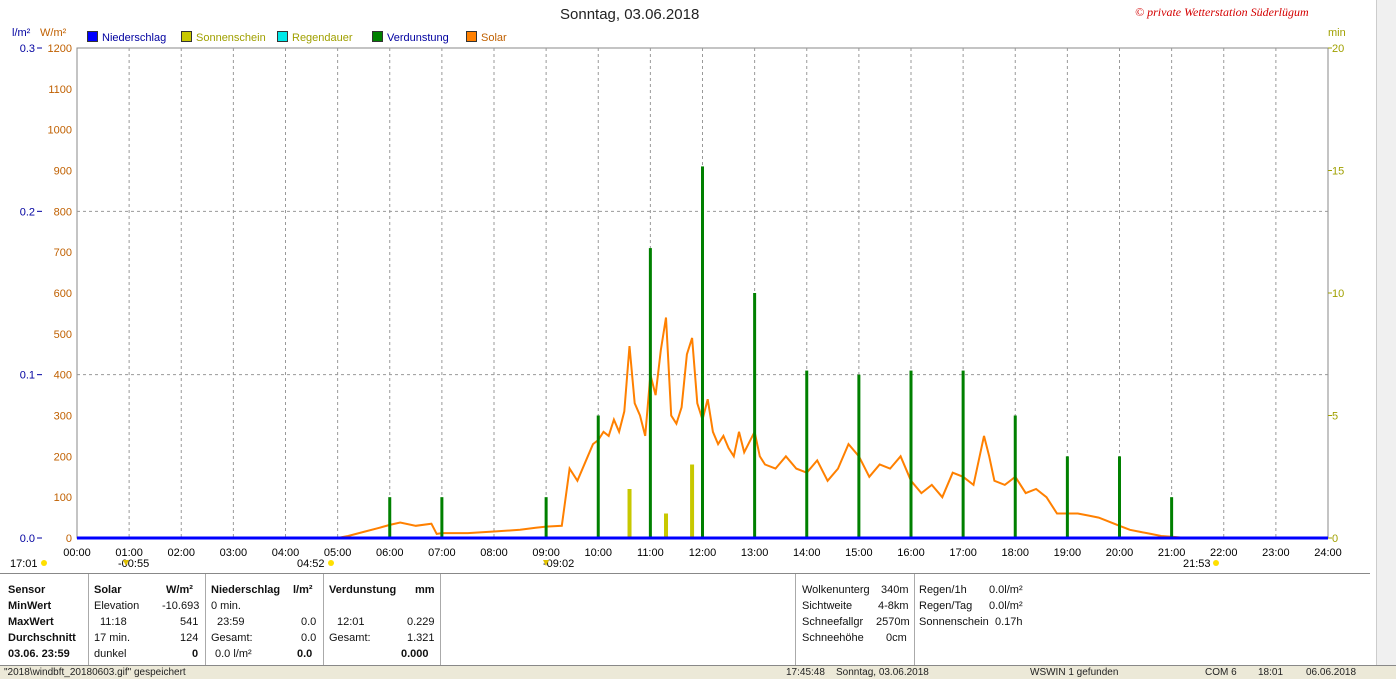  I want to click on schneefall-label: Schneefallgr, so click(833, 622).